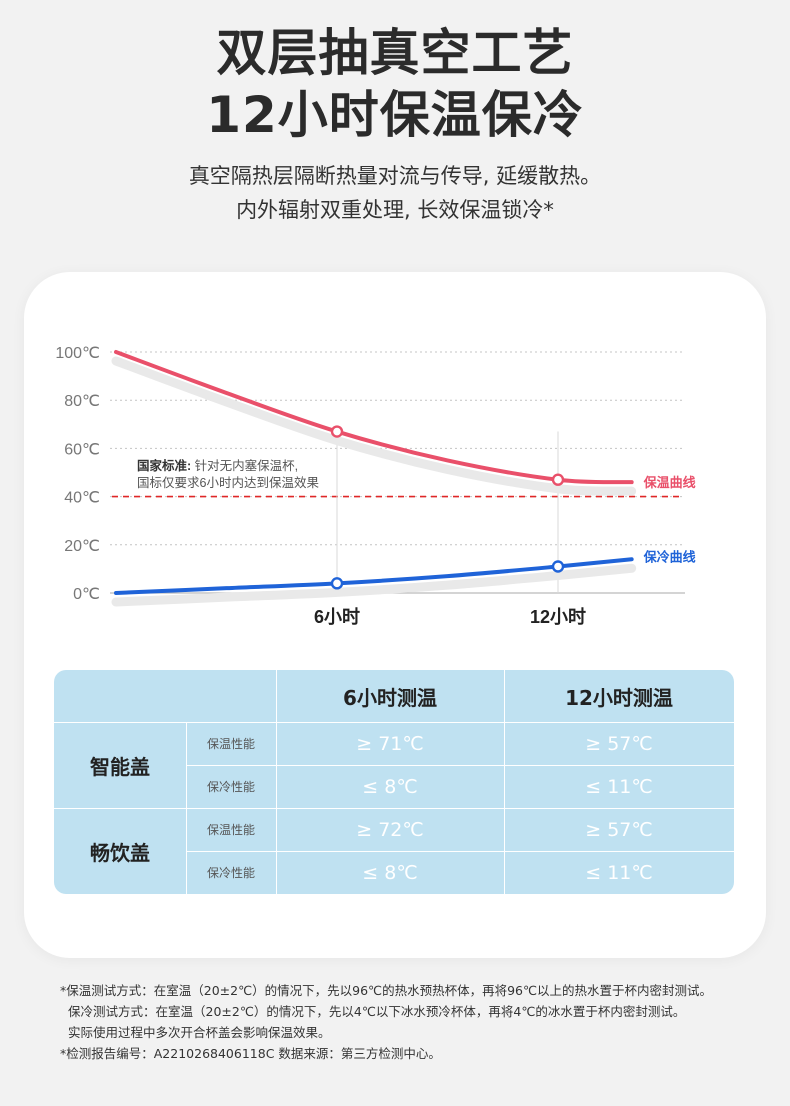 This screenshot has width=790, height=1106. Describe the element at coordinates (82, 498) in the screenshot. I see `y-tick-label: 40℃` at that location.